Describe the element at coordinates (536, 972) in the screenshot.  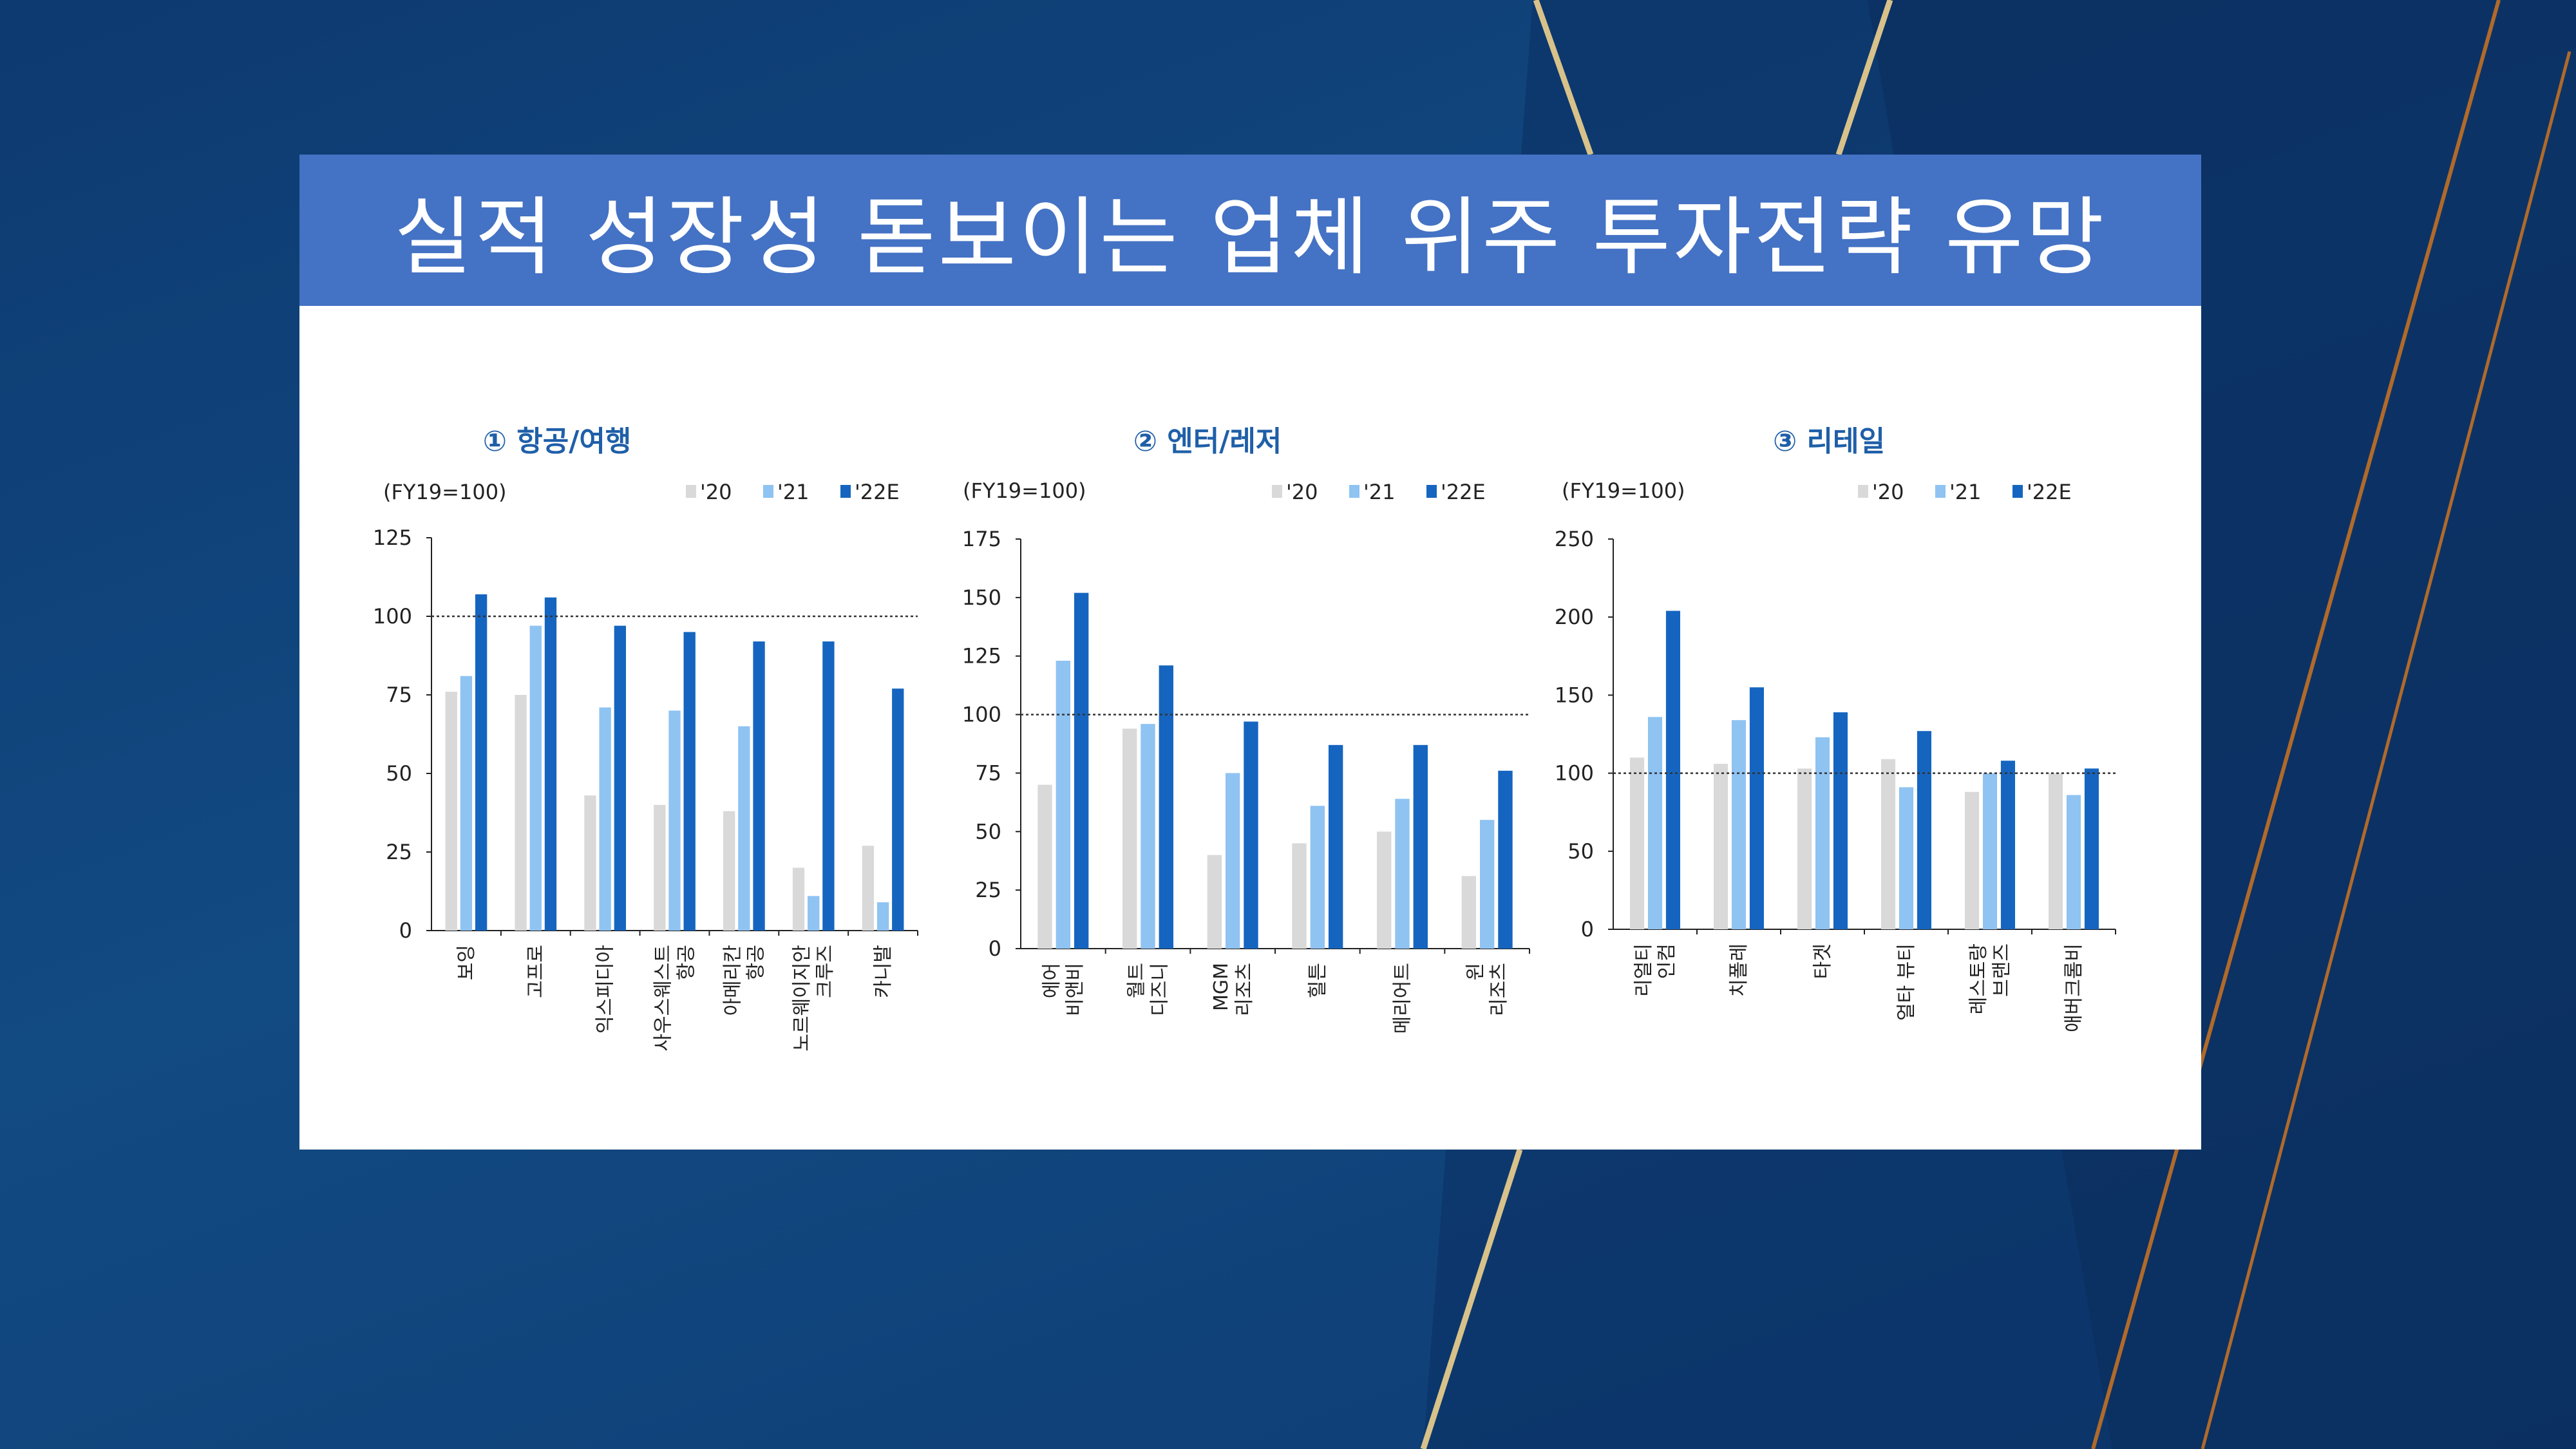
I see `x-category-label: 고프로` at that location.